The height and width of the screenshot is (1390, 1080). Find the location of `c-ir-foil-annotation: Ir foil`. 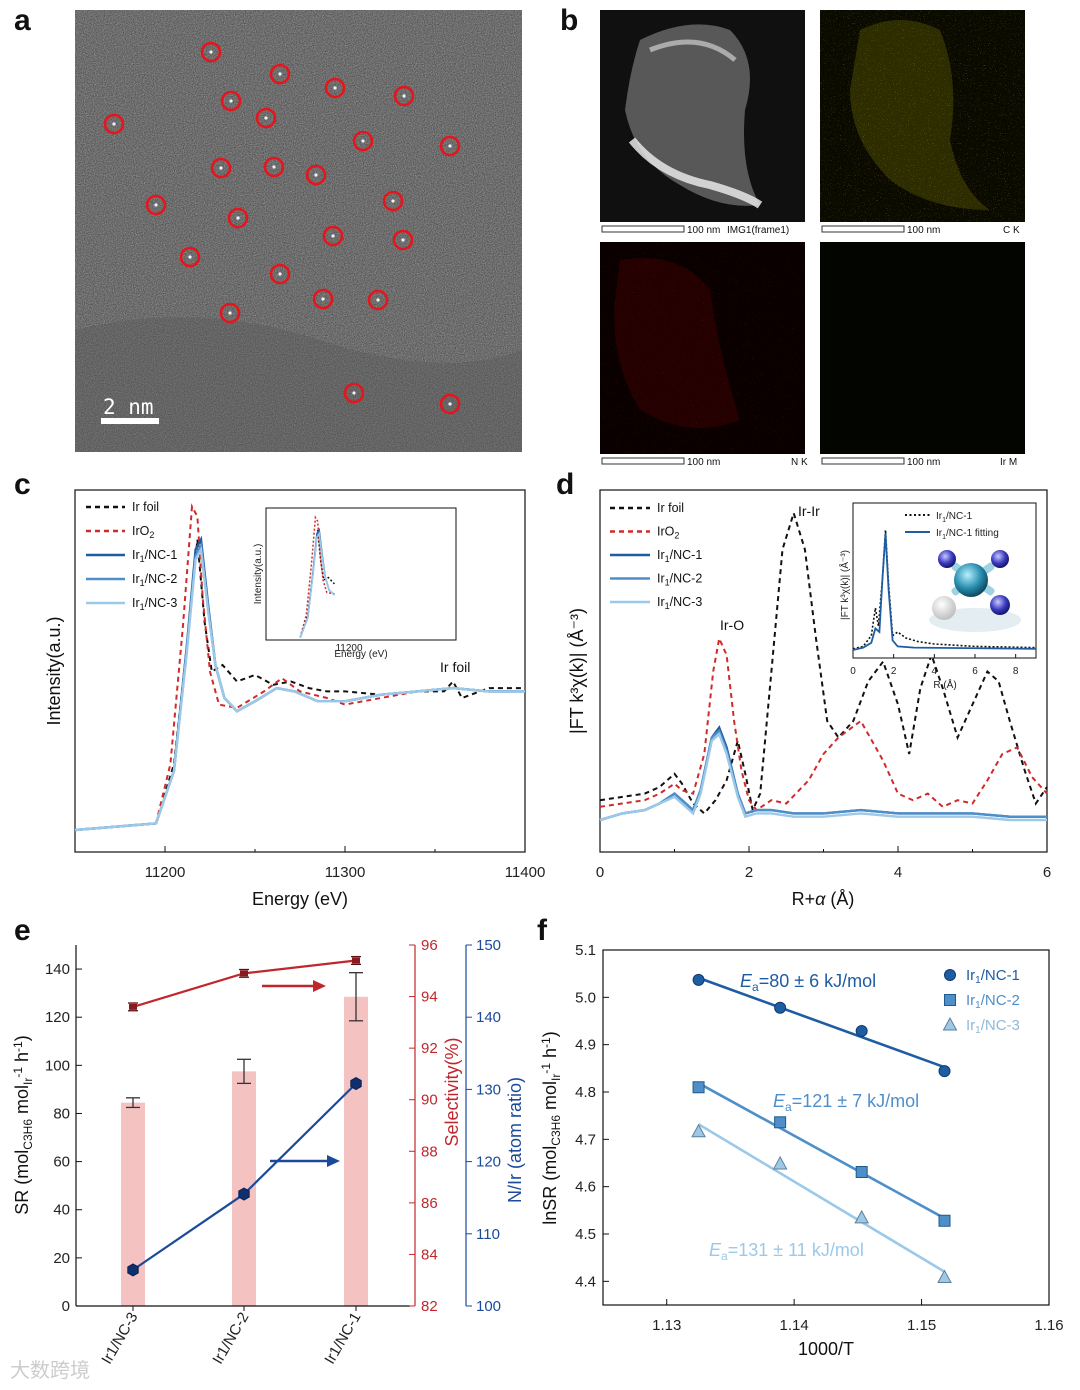

c-ir-foil-annotation: Ir foil is located at coordinates (455, 667).